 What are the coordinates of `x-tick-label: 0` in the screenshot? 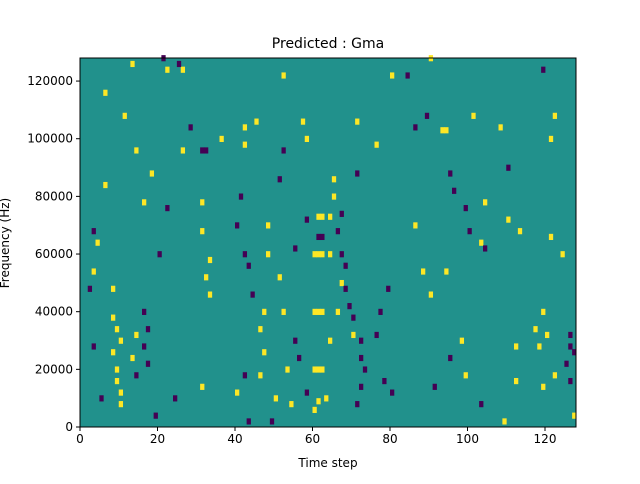 It's located at (80, 439).